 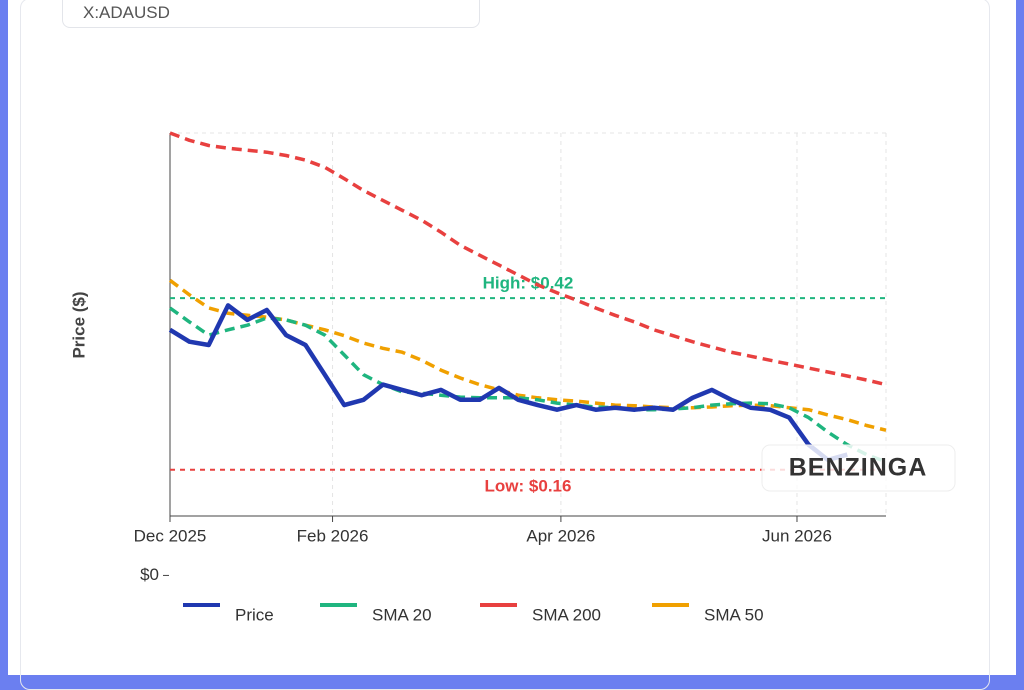 What do you see at coordinates (528, 283) in the screenshot?
I see `reference-label: High: $0.42` at bounding box center [528, 283].